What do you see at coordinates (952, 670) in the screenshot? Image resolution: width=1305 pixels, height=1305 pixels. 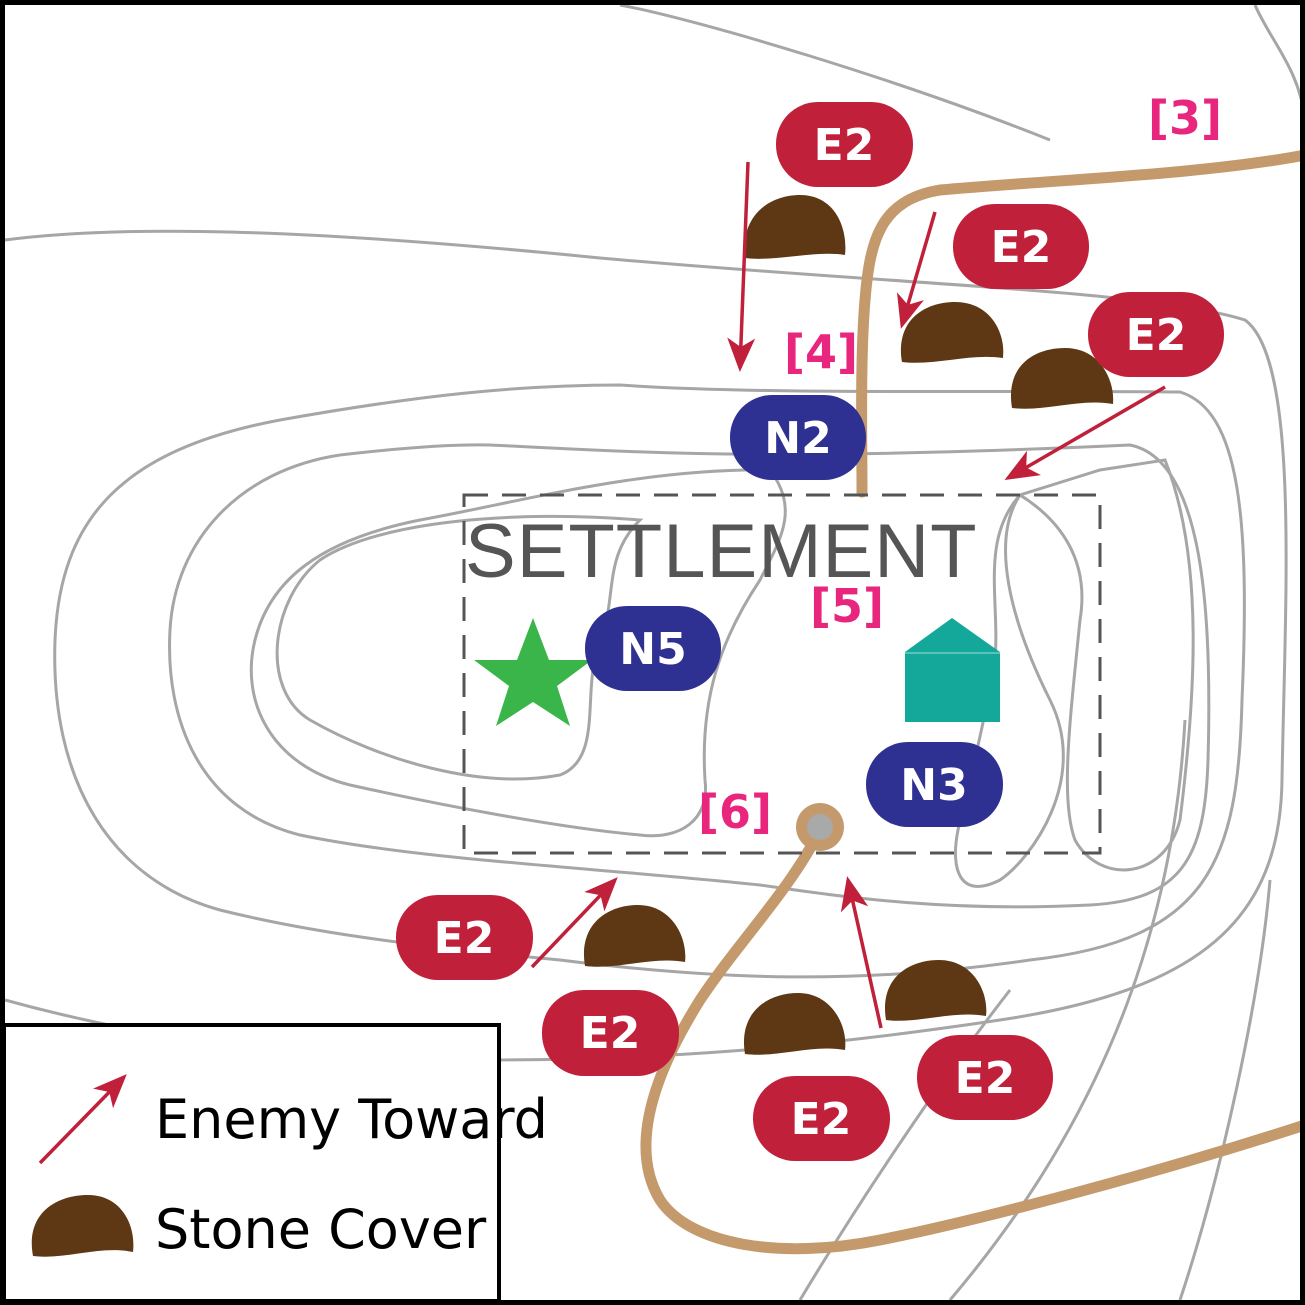 I see `house-icon` at bounding box center [952, 670].